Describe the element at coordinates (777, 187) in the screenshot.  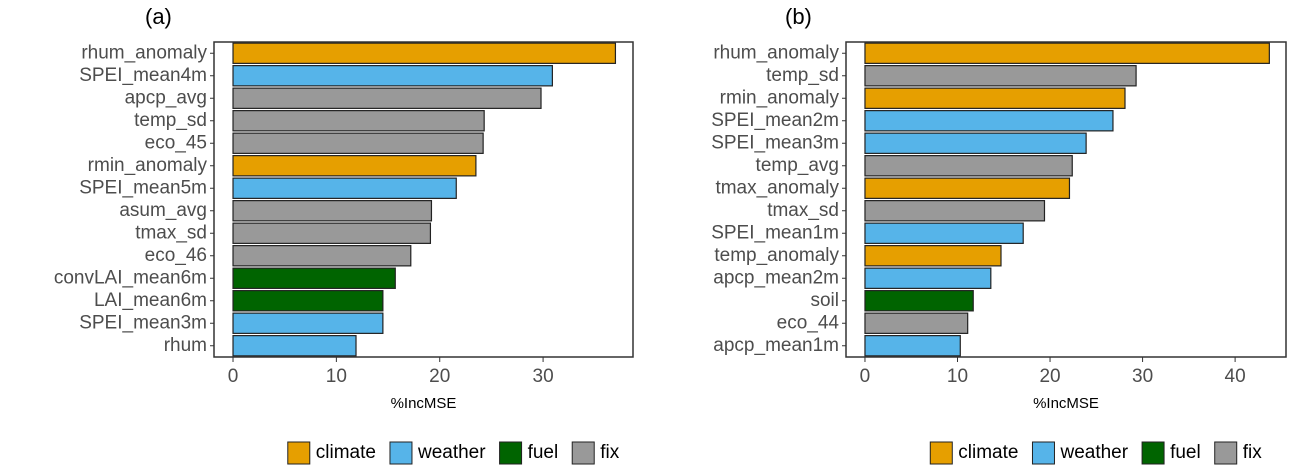
I see `y-tick-label: tmax_anomaly` at that location.